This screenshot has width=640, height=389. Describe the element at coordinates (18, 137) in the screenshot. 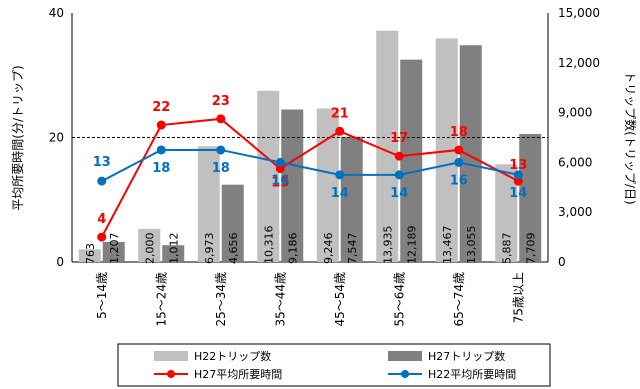

I see `y-left-axis-title: 平均所要時間(分/トリップ)` at that location.